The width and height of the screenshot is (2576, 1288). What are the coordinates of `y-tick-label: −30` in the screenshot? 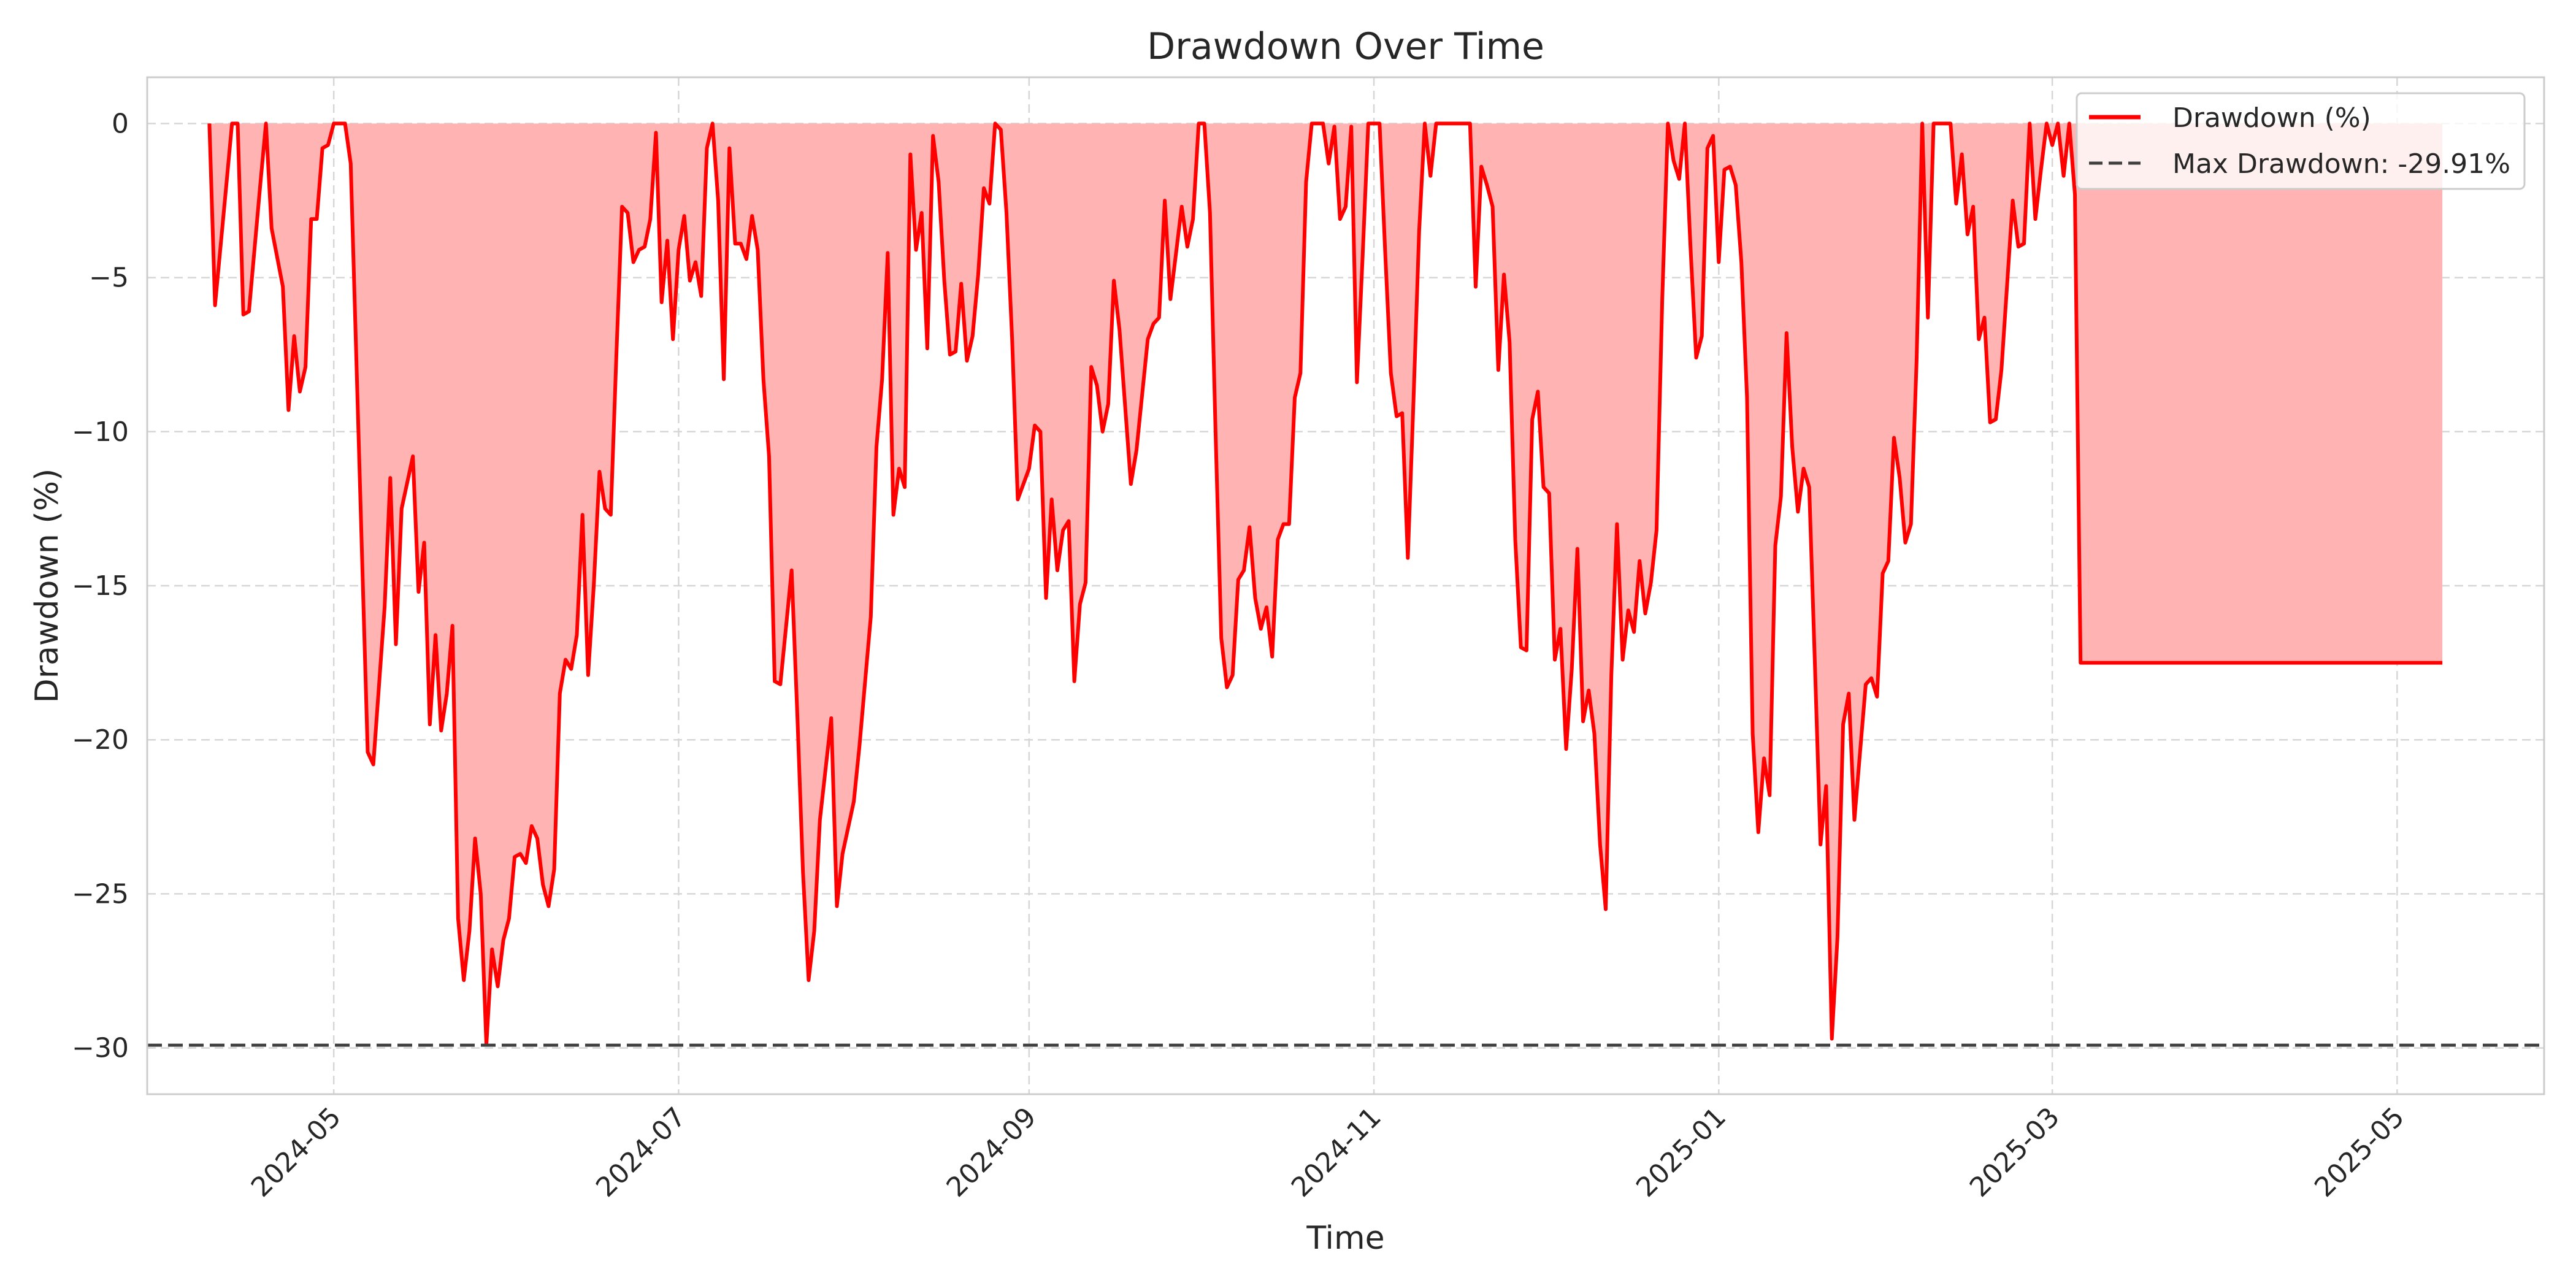 It's located at (100, 1048).